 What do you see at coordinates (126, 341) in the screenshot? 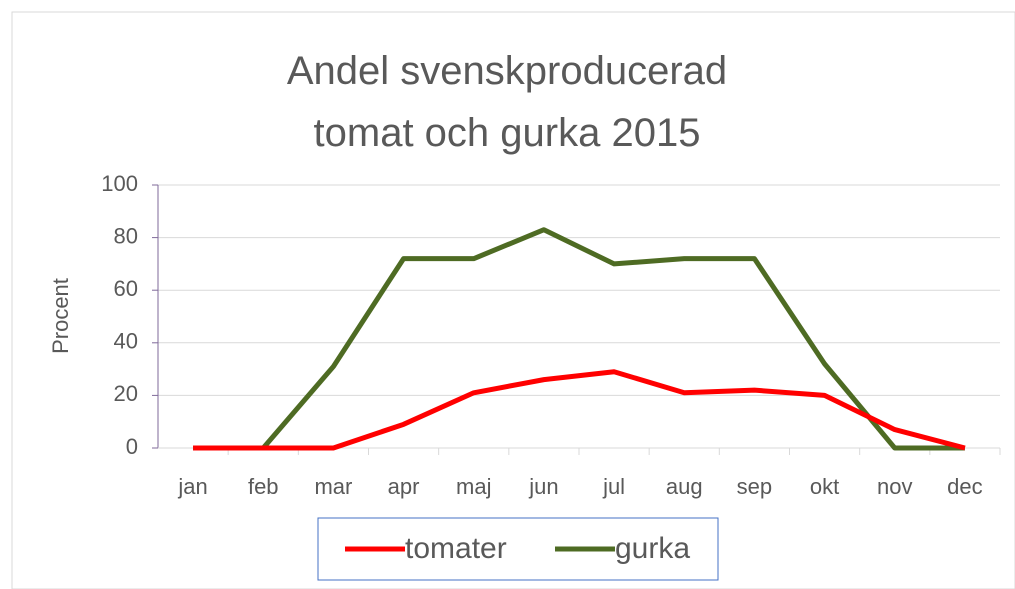
I see `y-tick-label: 40` at bounding box center [126, 341].